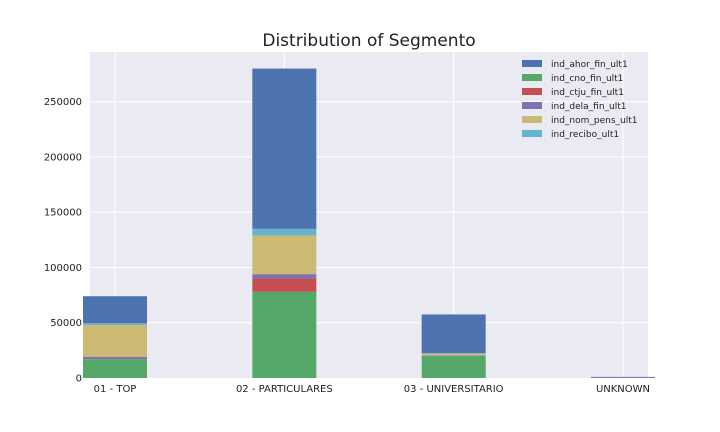 Image resolution: width=720 pixels, height=432 pixels. I want to click on legend-swatch-ind_nom_pens_ult1, so click(532, 119).